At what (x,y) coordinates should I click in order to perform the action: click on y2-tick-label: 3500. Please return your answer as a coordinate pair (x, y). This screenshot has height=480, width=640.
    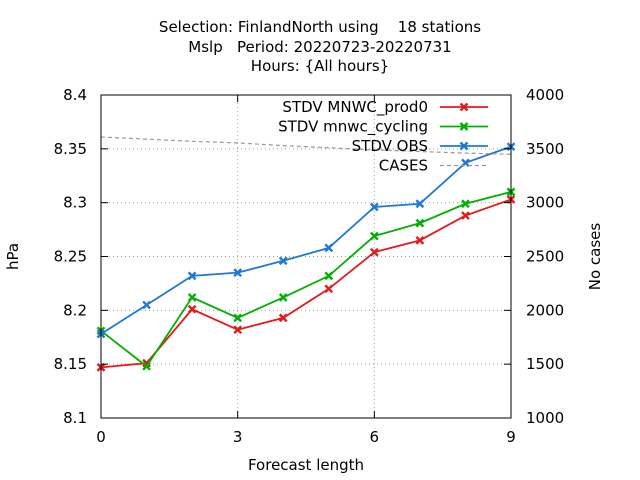
    Looking at the image, I should click on (545, 149).